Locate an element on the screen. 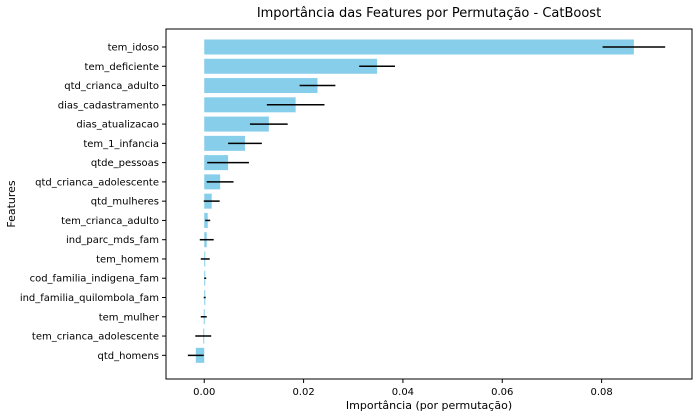  bar-dias_cadastramento is located at coordinates (250, 105).